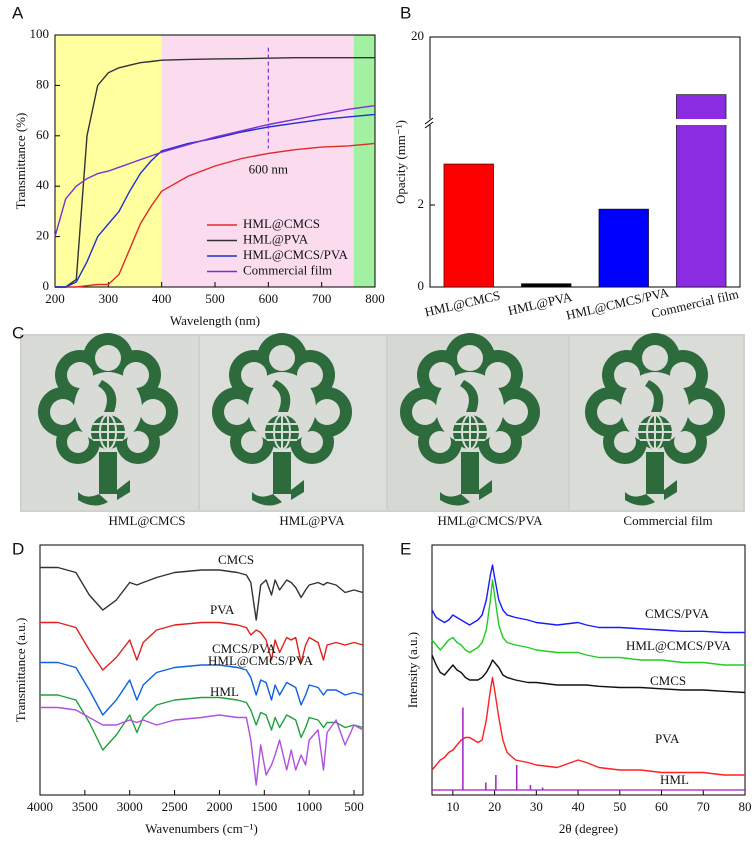 This screenshot has height=845, width=754. What do you see at coordinates (219, 806) in the screenshot?
I see `x-tick-label: 2000` at bounding box center [219, 806].